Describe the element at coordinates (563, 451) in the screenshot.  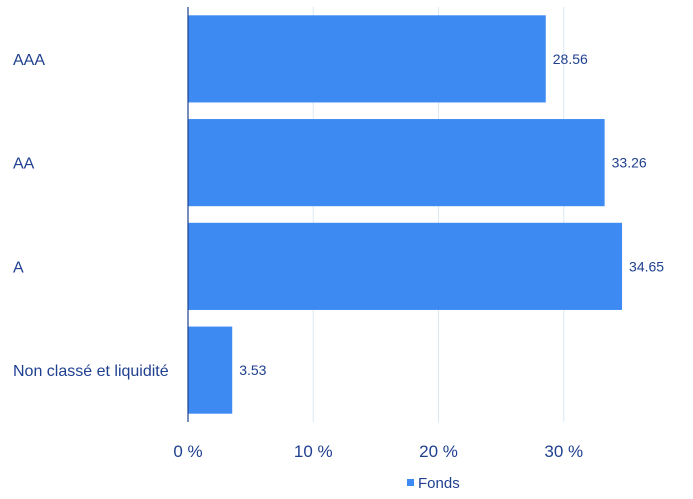
I see `x-tick-label-3: 30 %` at that location.